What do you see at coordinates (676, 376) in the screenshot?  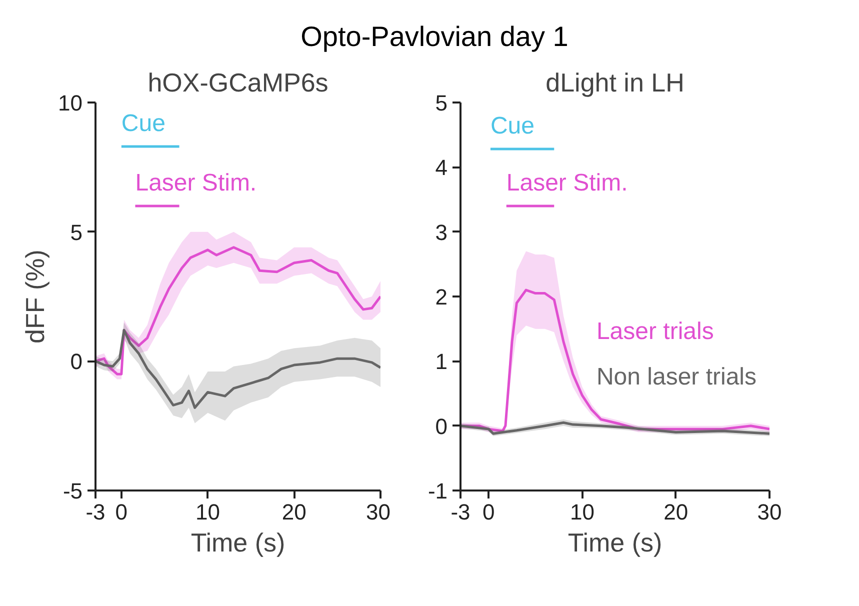 I see `series-label: Non laser trials` at bounding box center [676, 376].